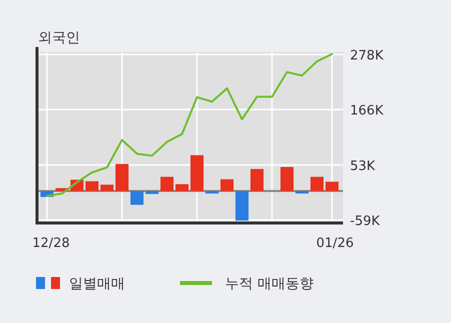  I want to click on y-tick-label: 53K, so click(363, 166).